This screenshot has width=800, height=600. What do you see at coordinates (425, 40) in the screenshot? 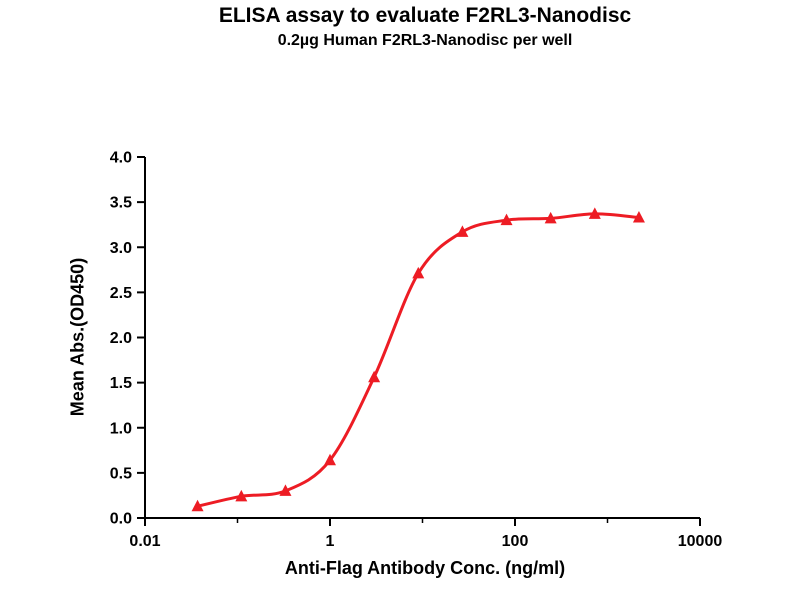
I see `chart-subtitle: 0.2µg Human F2RL3-Nanodisc per well` at bounding box center [425, 40].